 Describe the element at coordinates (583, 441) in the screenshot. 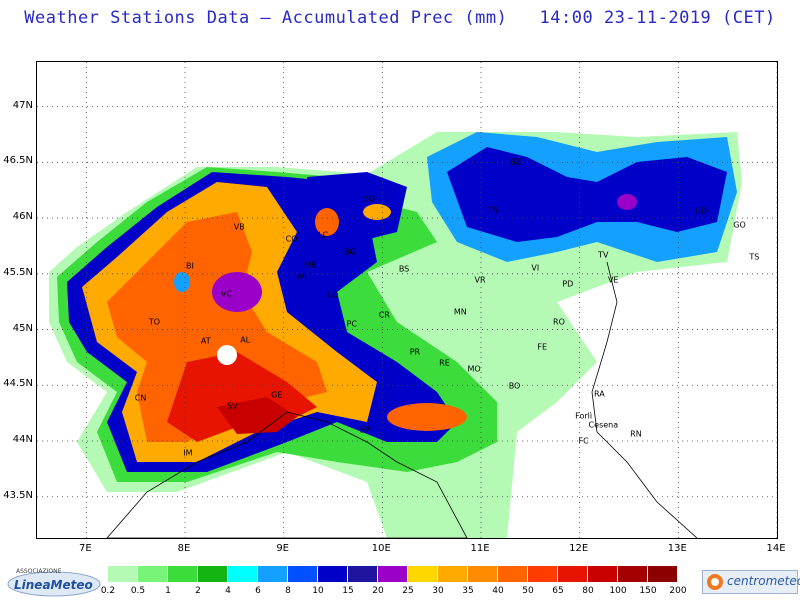

I see `city-label: FC` at that location.